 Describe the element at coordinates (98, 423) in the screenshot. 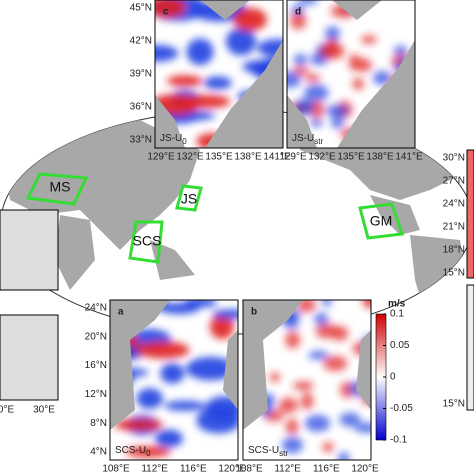

I see `y-tick-label: 8°N` at that location.